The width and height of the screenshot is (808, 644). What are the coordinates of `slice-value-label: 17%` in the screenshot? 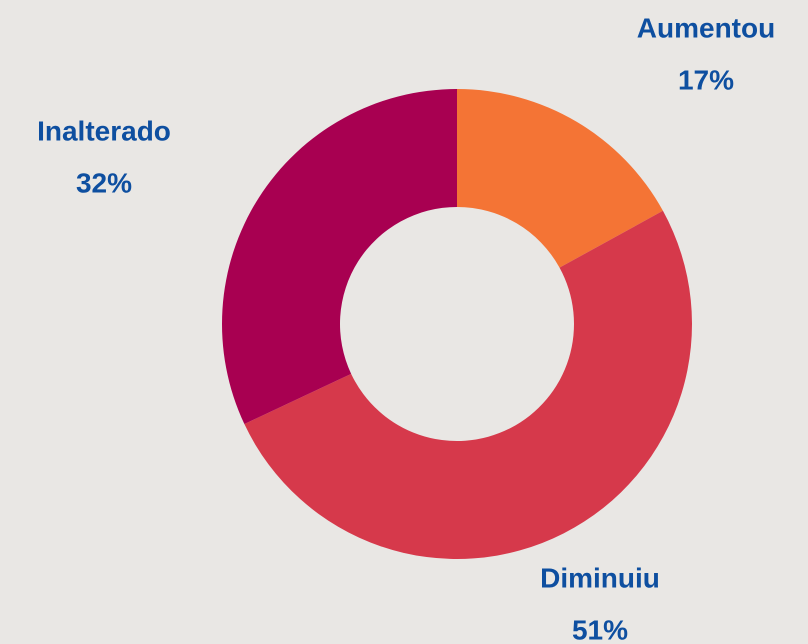 It's located at (706, 79).